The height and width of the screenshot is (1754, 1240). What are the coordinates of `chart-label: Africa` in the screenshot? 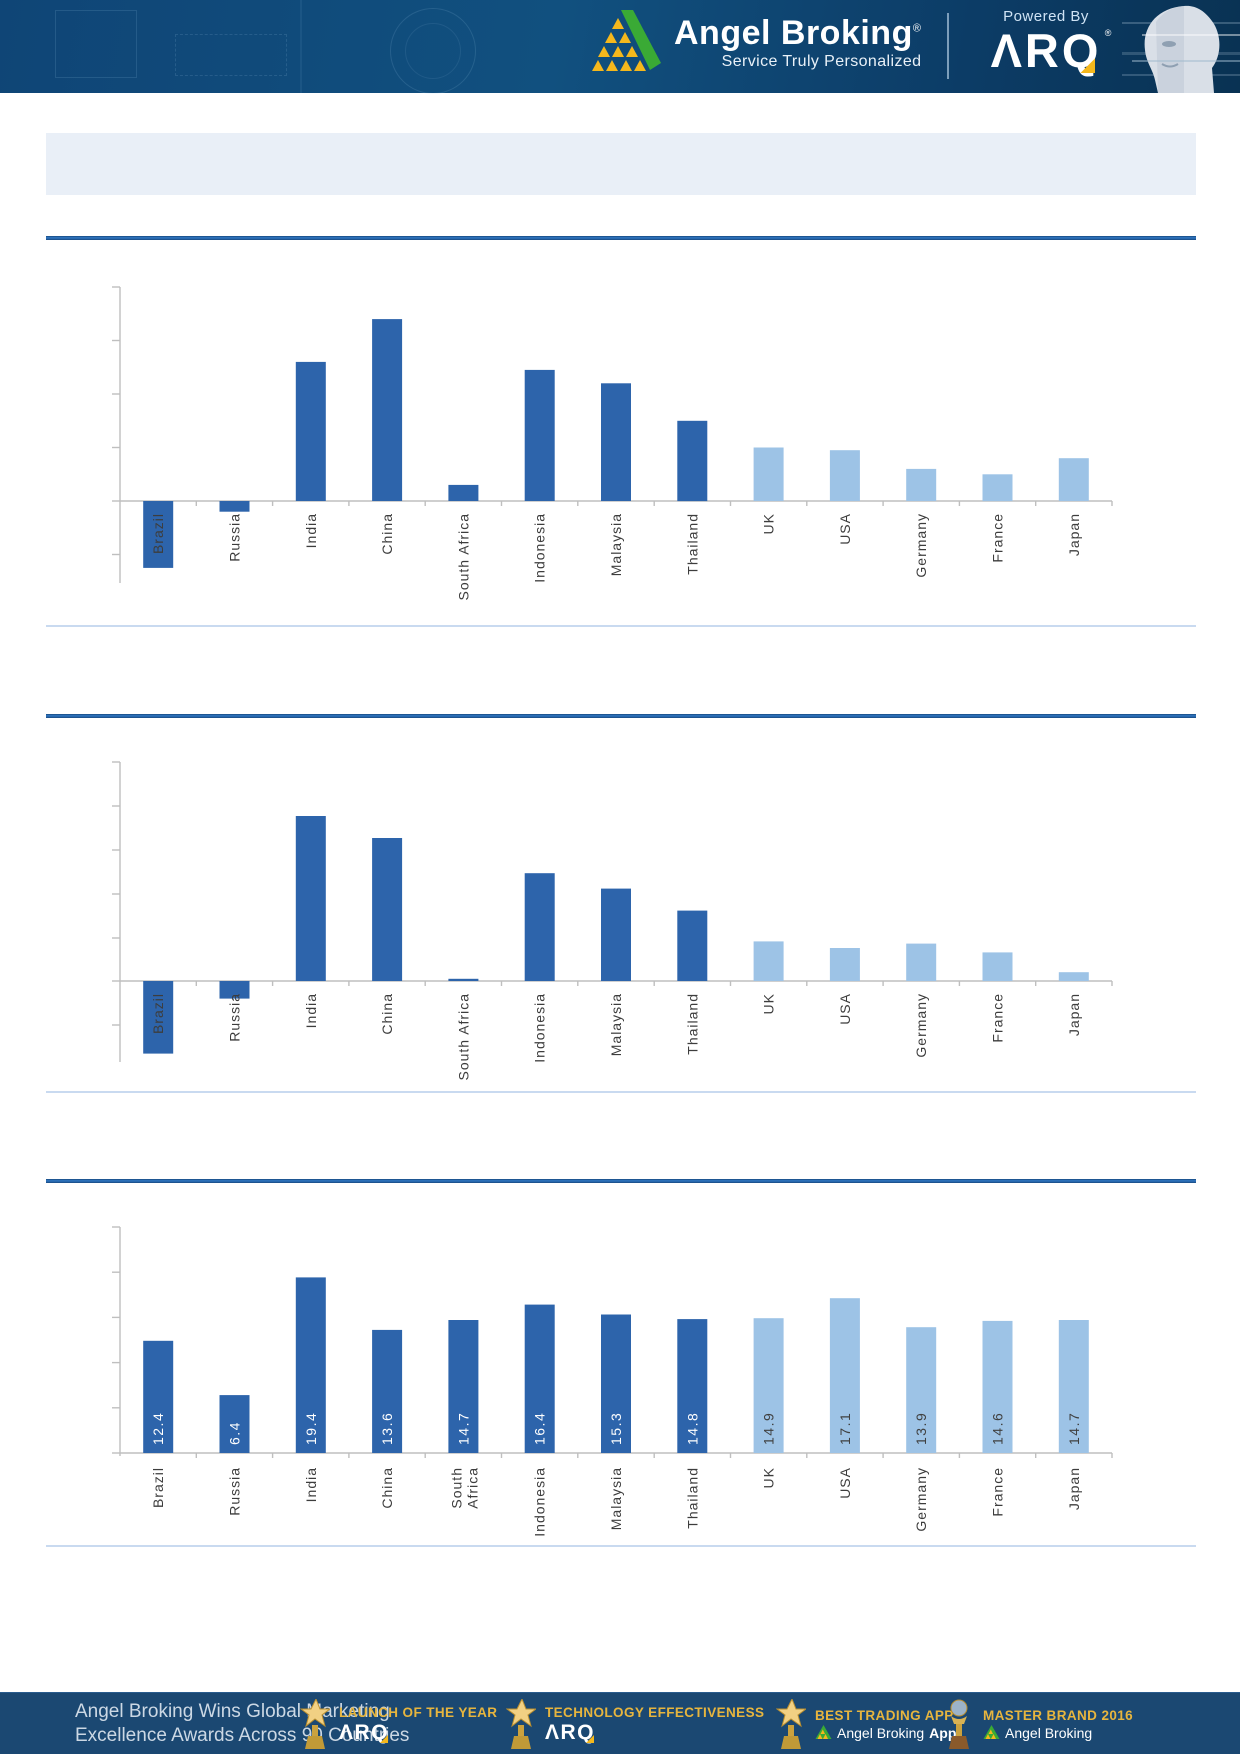 It's located at (472, 1488).